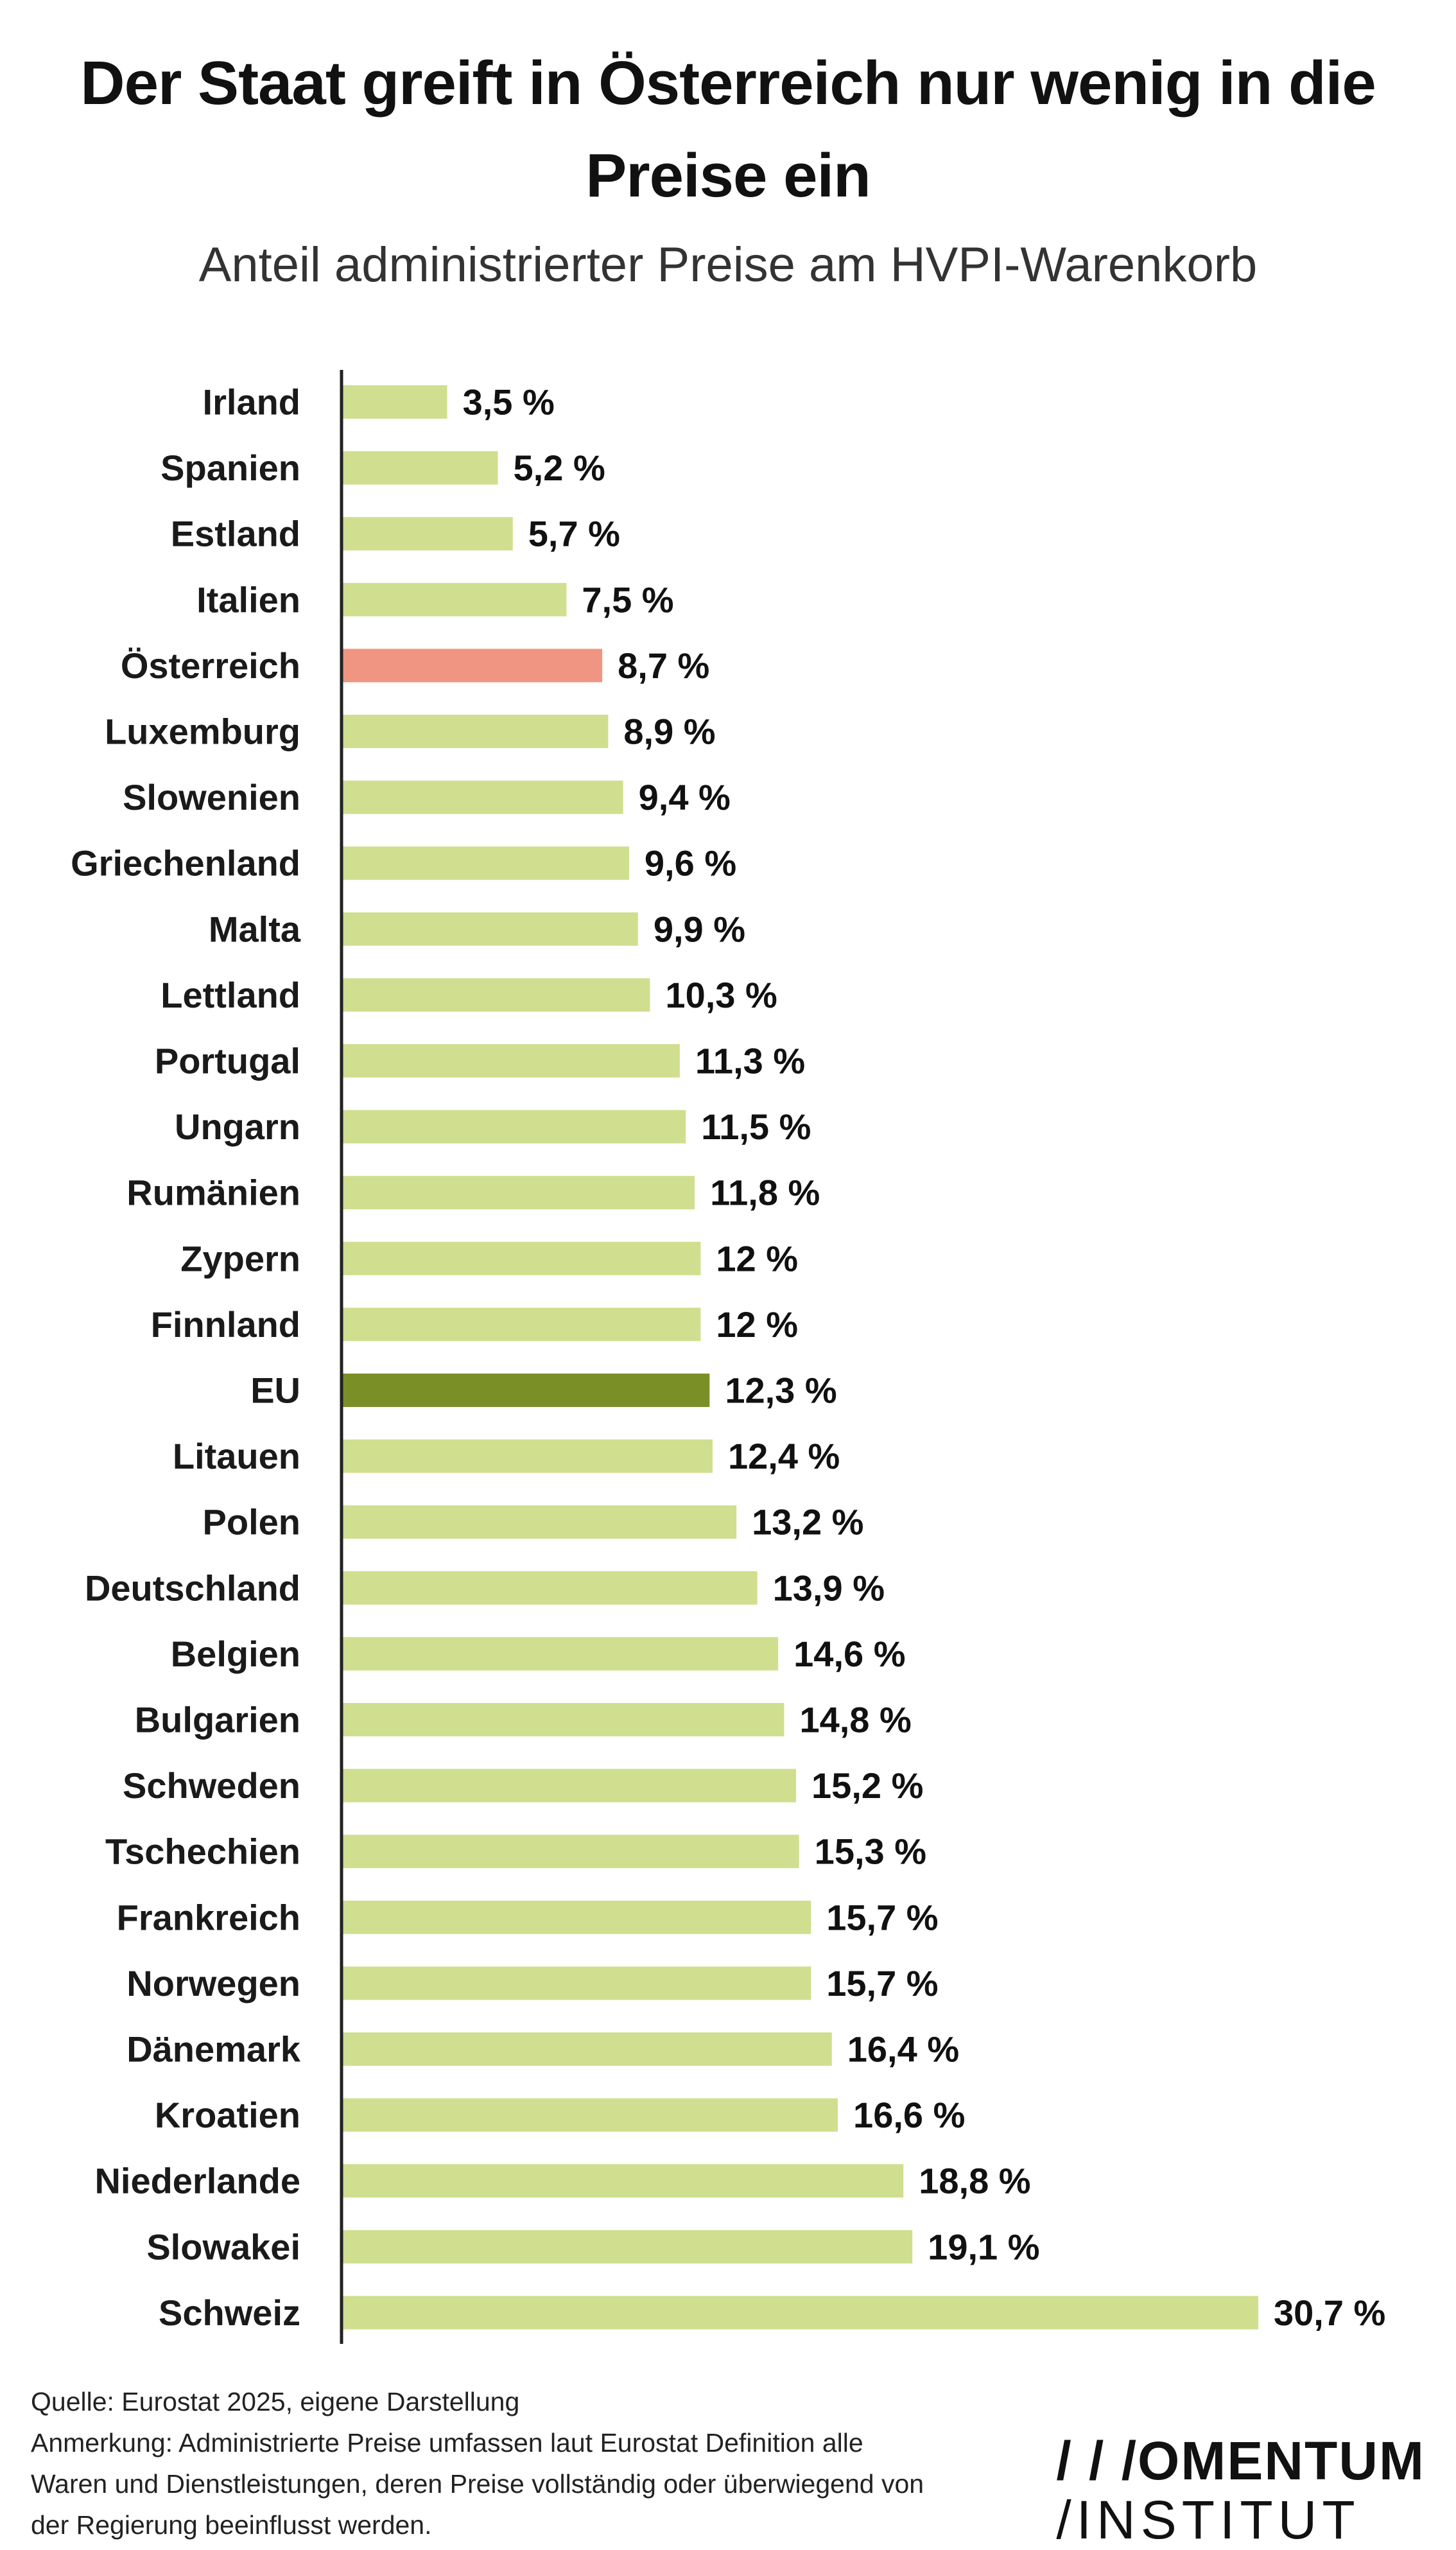 Image resolution: width=1456 pixels, height=2550 pixels. I want to click on category-label: Slowenien, so click(211, 797).